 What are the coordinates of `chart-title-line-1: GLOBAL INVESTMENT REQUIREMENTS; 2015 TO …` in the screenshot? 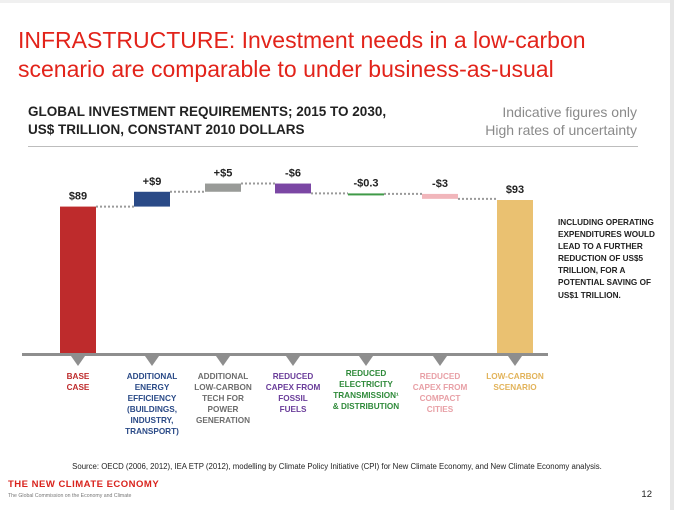 It's located at (207, 111).